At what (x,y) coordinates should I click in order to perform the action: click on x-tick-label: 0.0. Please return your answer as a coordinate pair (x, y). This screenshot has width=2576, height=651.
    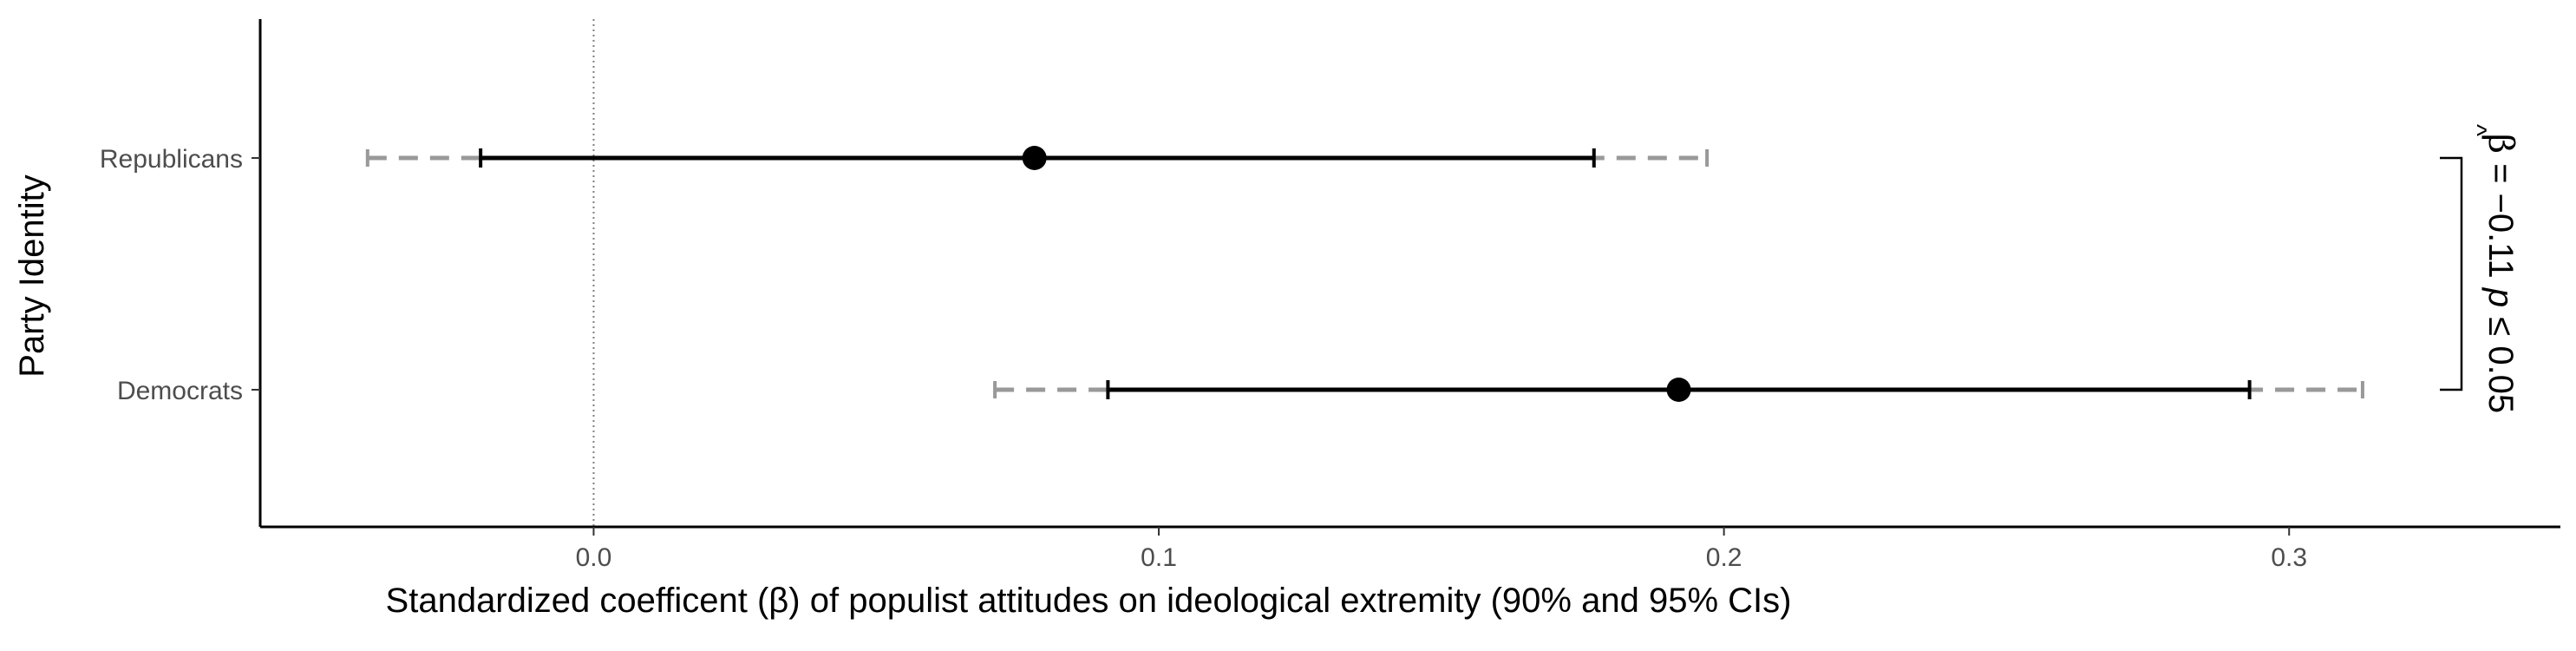
    Looking at the image, I should click on (594, 557).